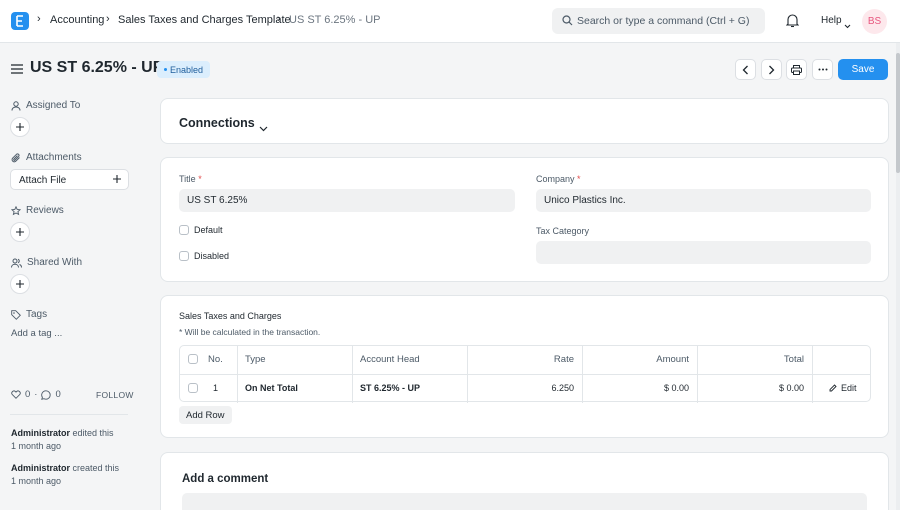 The image size is (900, 510). Describe the element at coordinates (225, 479) in the screenshot. I see `comment-title: Add a comment` at that location.